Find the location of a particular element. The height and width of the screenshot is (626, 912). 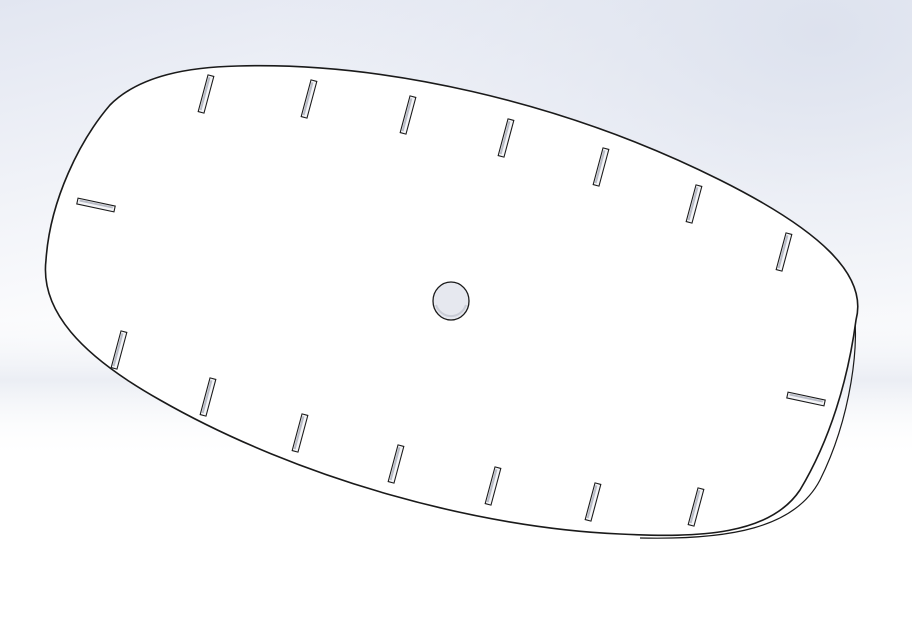

plate-side-edge is located at coordinates (748, 419).